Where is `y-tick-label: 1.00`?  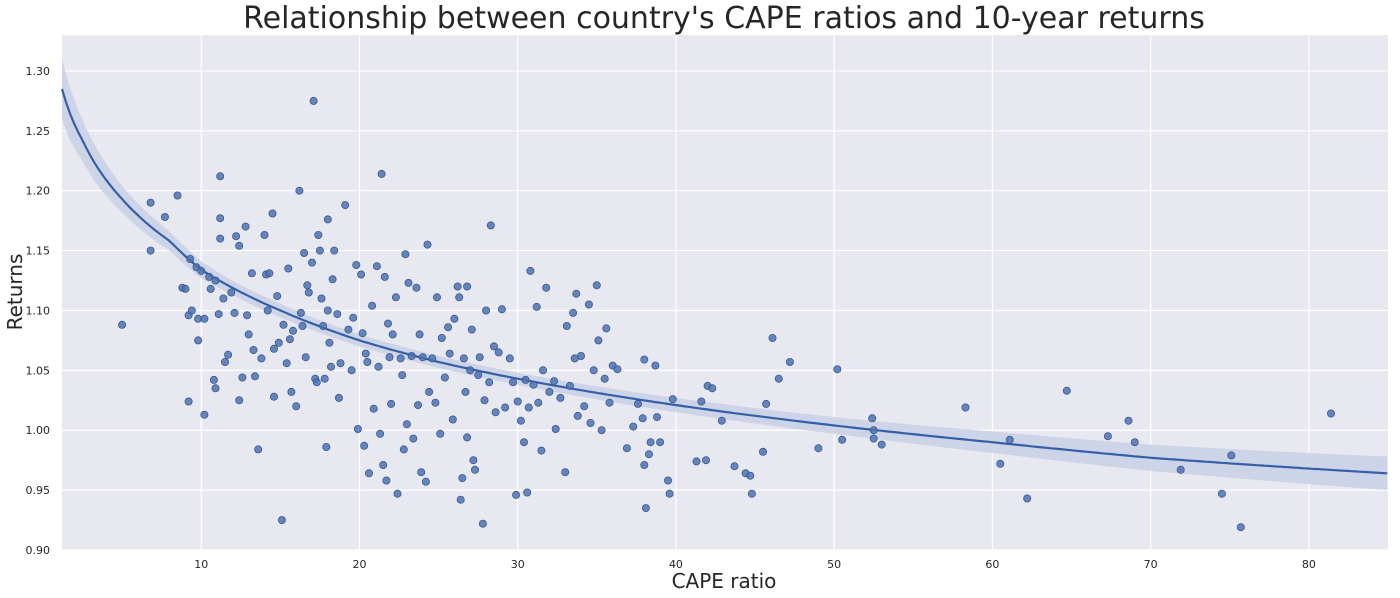
y-tick-label: 1.00 is located at coordinates (38, 430).